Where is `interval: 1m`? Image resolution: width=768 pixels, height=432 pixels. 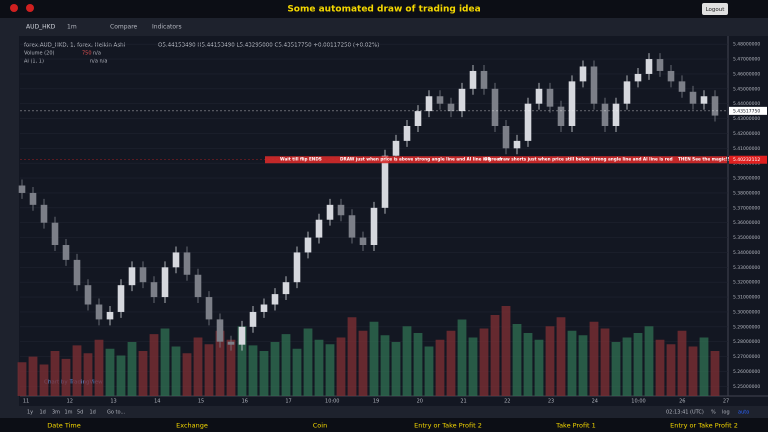 interval: 1m is located at coordinates (72, 27).